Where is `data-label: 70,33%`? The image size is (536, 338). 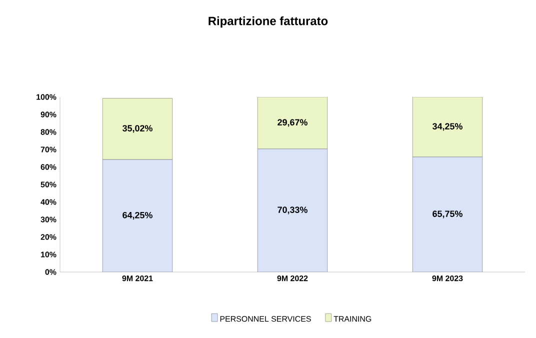
data-label: 70,33% is located at coordinates (293, 210).